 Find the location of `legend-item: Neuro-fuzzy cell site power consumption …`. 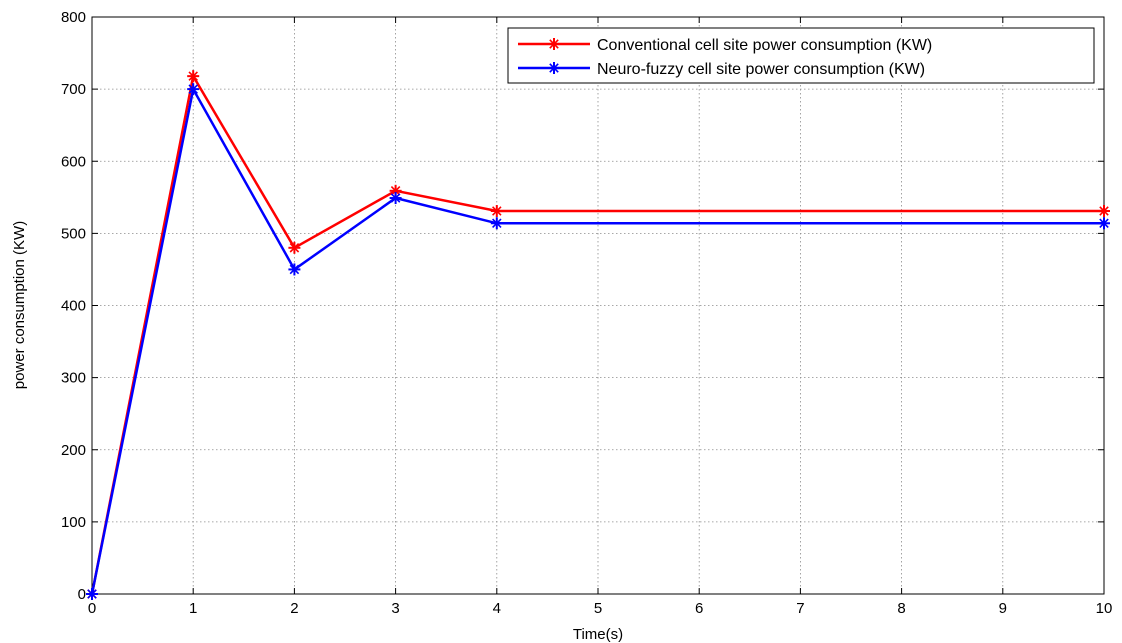

legend-item: Neuro-fuzzy cell site power consumption … is located at coordinates (721, 69).